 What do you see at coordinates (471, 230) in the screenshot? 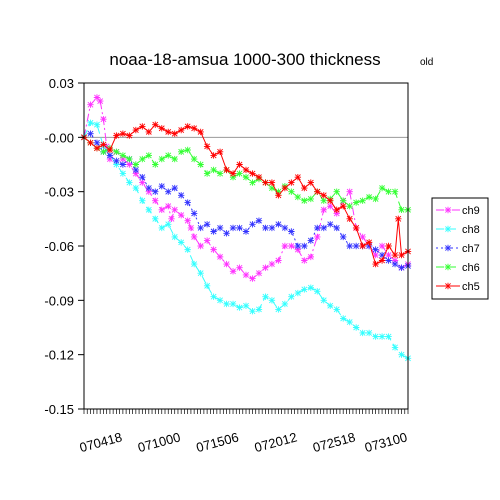
I see `legend-label: ch8` at bounding box center [471, 230].